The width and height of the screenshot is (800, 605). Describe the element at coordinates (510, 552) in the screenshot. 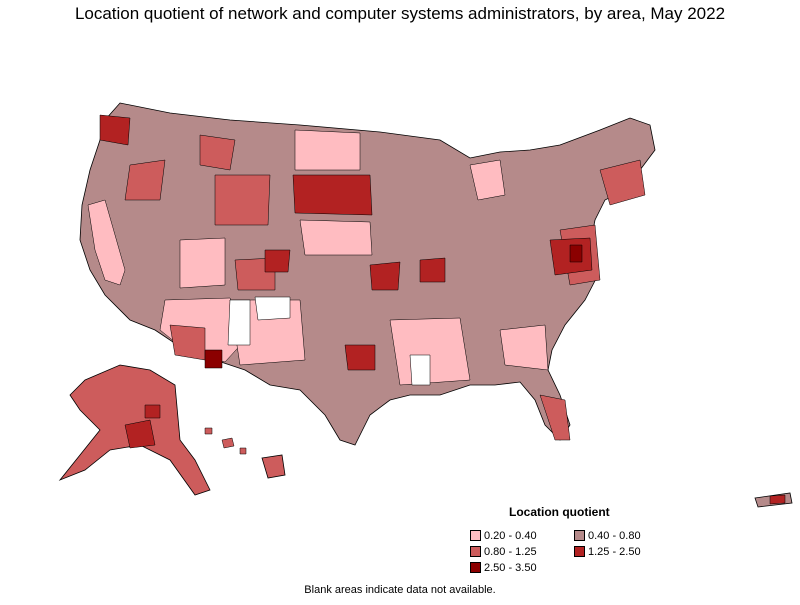

I see `legend-label-2: 0.80 - 1.25` at that location.